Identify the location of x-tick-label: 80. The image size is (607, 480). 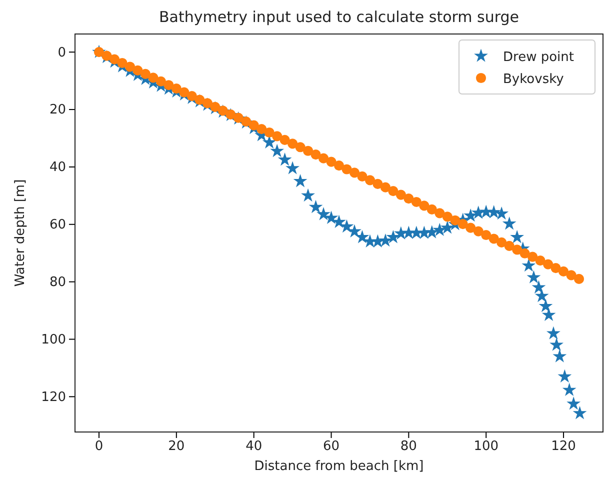
(408, 446).